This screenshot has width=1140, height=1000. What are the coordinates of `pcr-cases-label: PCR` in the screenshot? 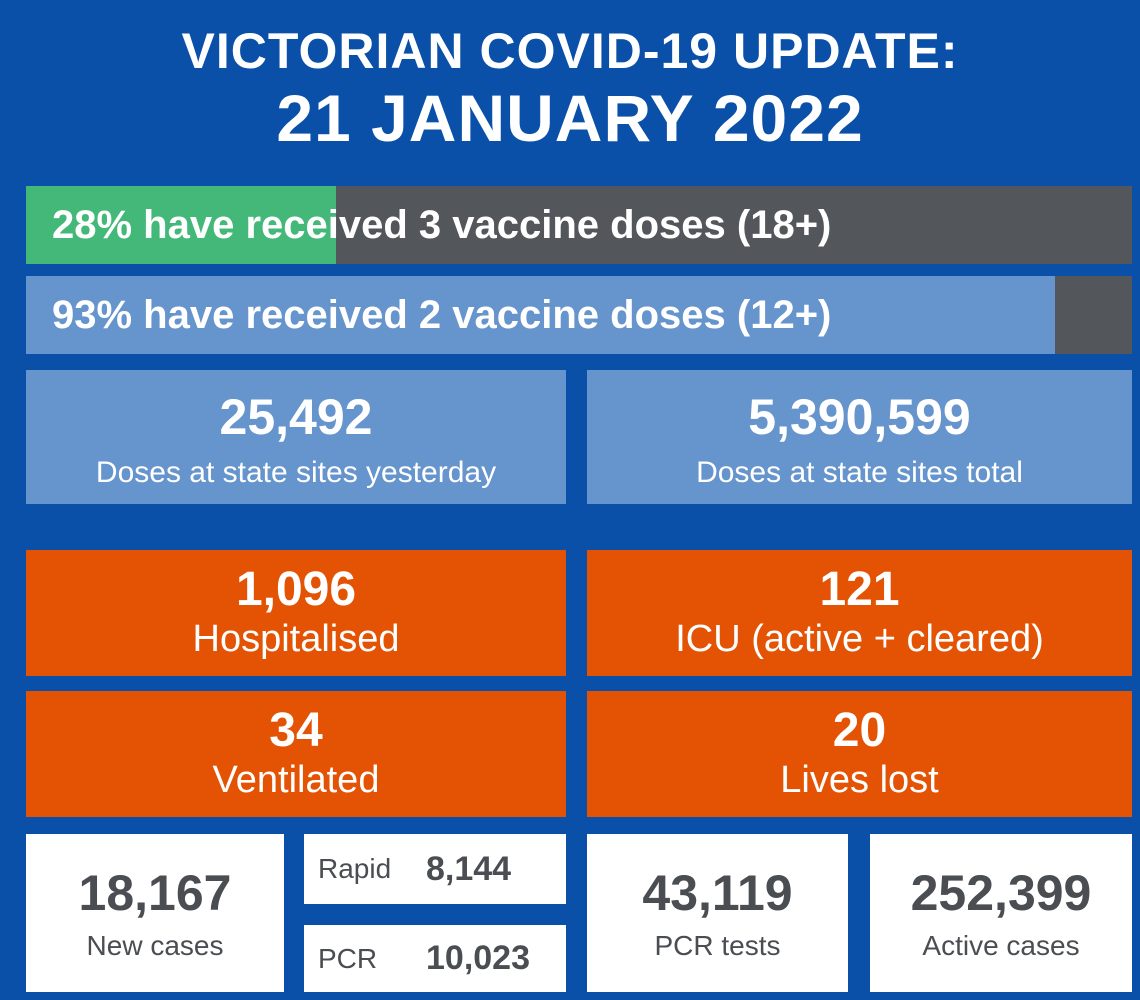 It's located at (348, 958).